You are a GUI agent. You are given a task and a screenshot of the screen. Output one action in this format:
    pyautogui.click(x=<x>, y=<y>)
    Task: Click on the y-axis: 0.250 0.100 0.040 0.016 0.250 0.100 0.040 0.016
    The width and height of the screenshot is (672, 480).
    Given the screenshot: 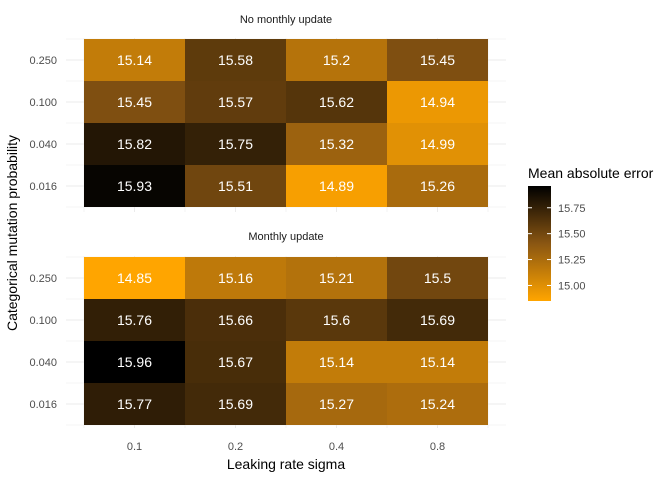 What is the action you would take?
    pyautogui.click(x=43, y=233)
    